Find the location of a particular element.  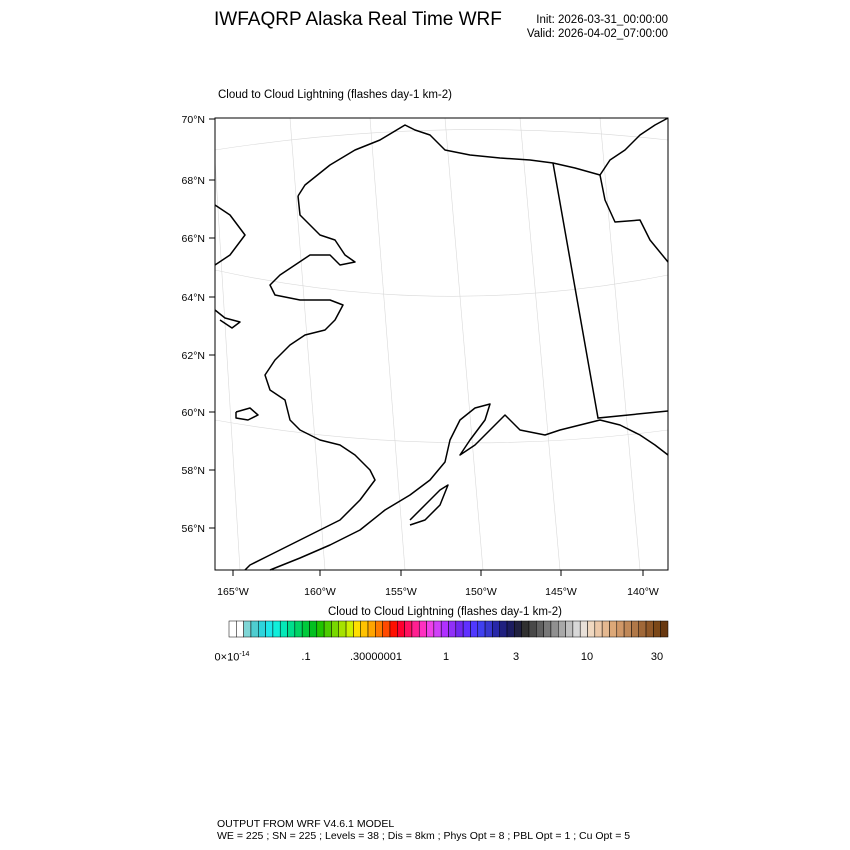

init-time: Init: 2026-03-31_00:00:00 is located at coordinates (602, 20).